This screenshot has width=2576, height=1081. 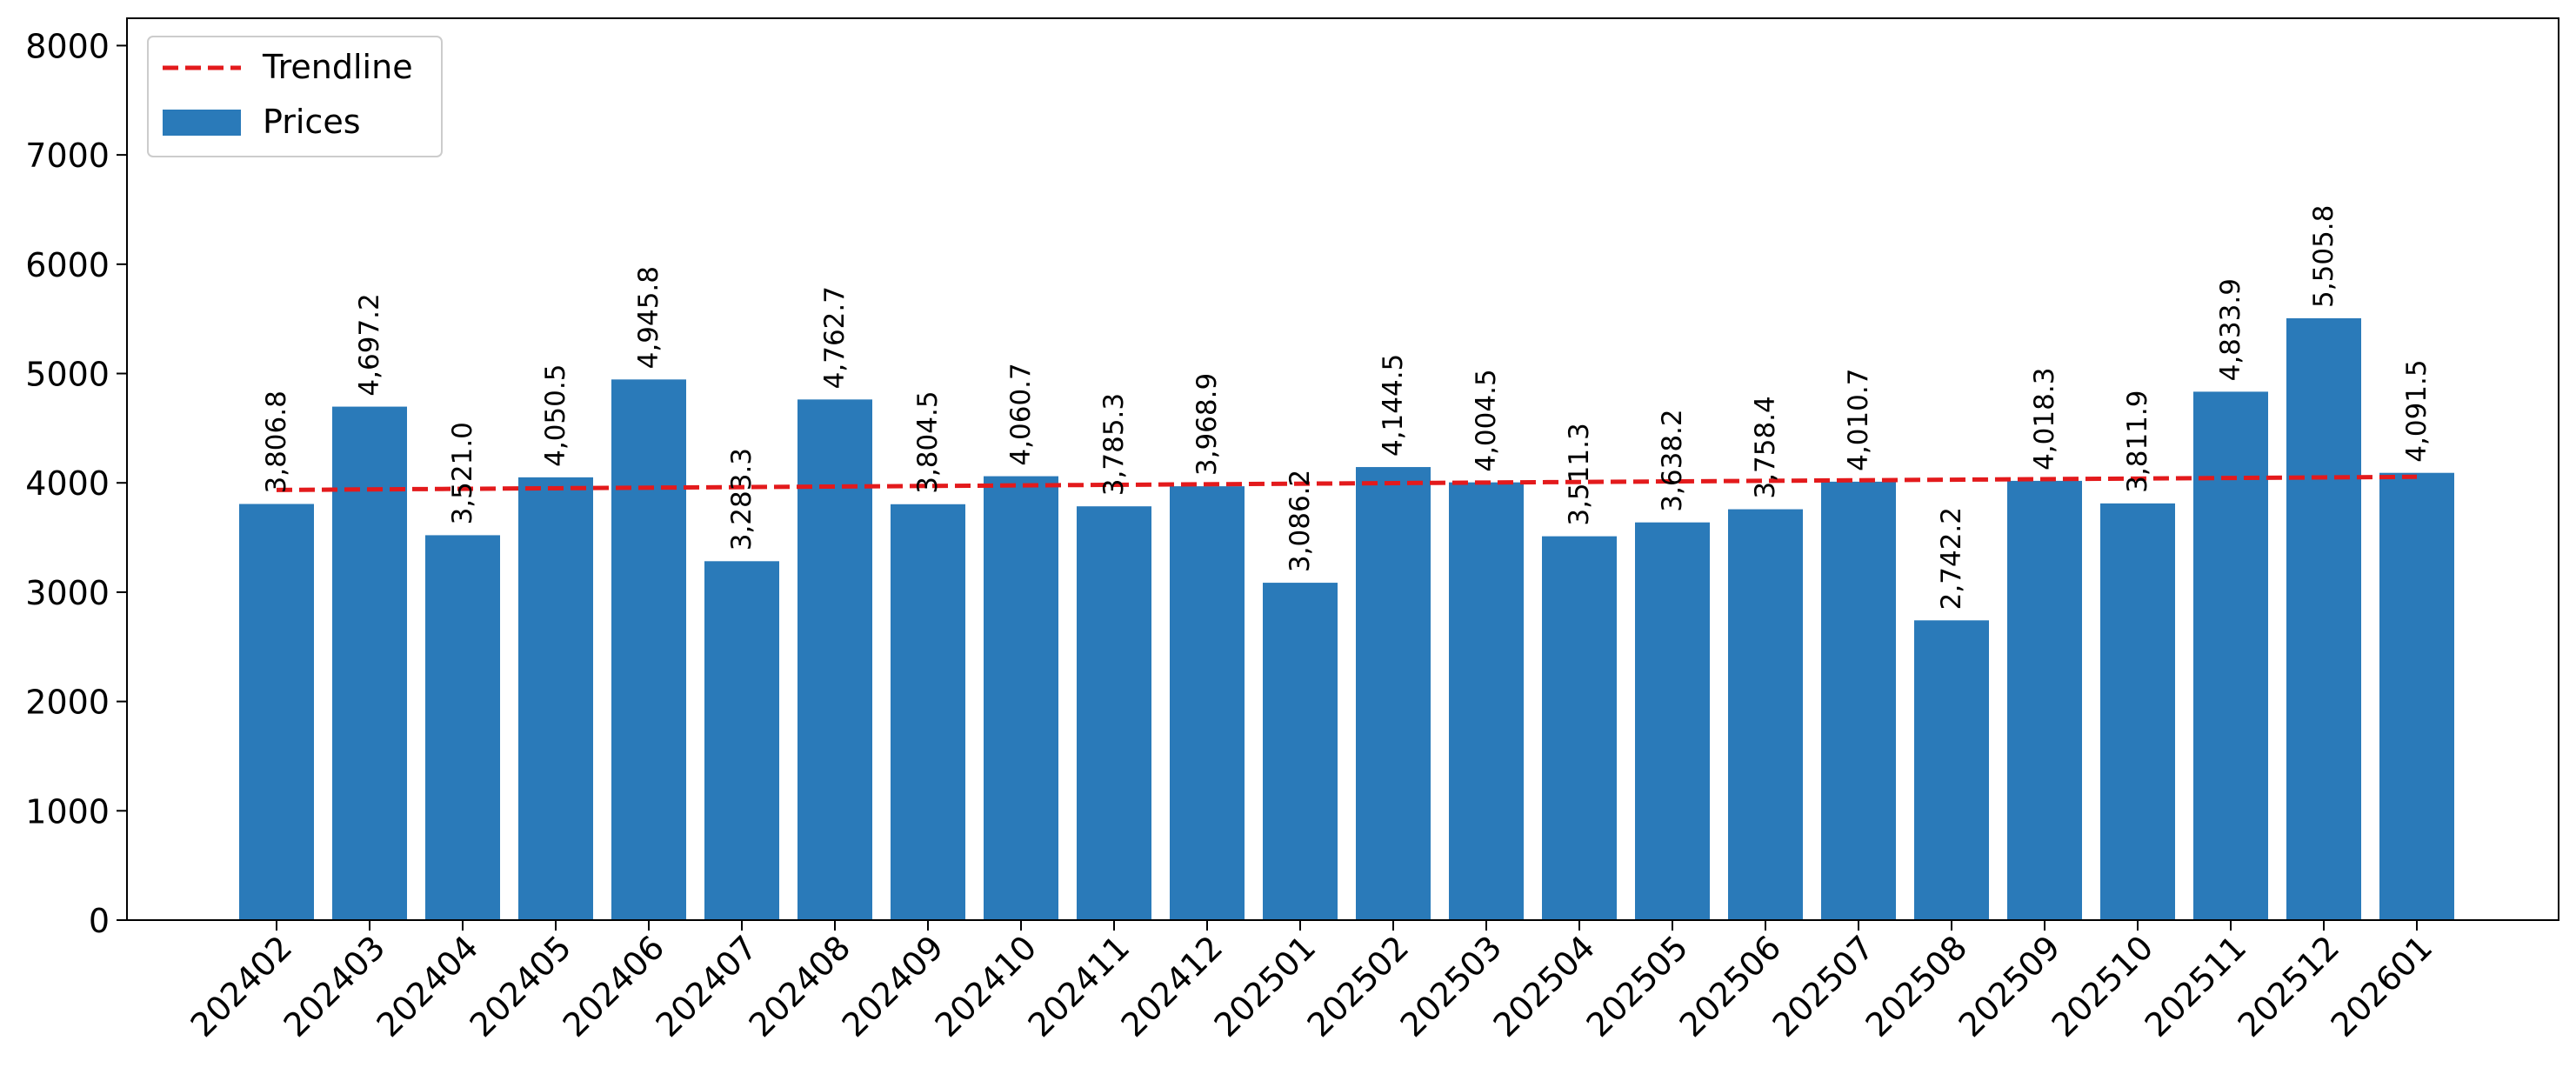 What do you see at coordinates (1300, 521) in the screenshot?
I see `data-label-202501: 3,086.2` at bounding box center [1300, 521].